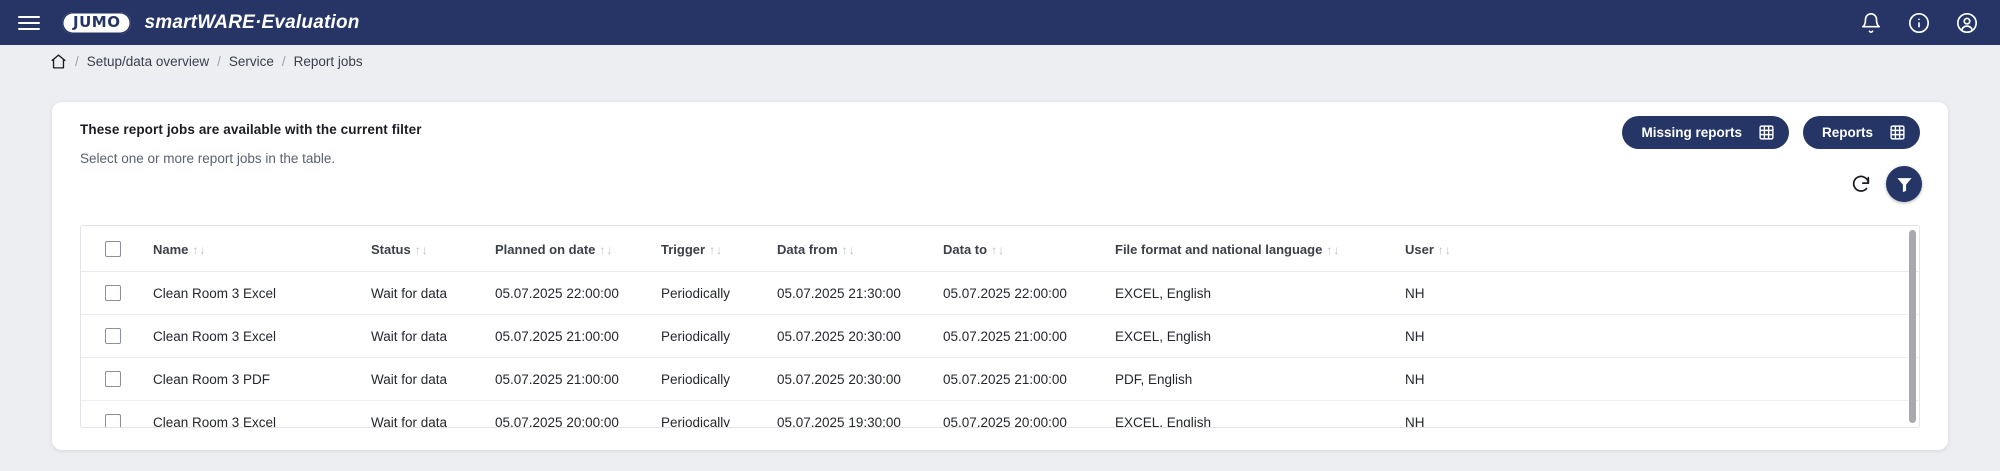 The image size is (2000, 471). I want to click on cell-data-to: 05.07.2025 22:00:00, so click(1029, 293).